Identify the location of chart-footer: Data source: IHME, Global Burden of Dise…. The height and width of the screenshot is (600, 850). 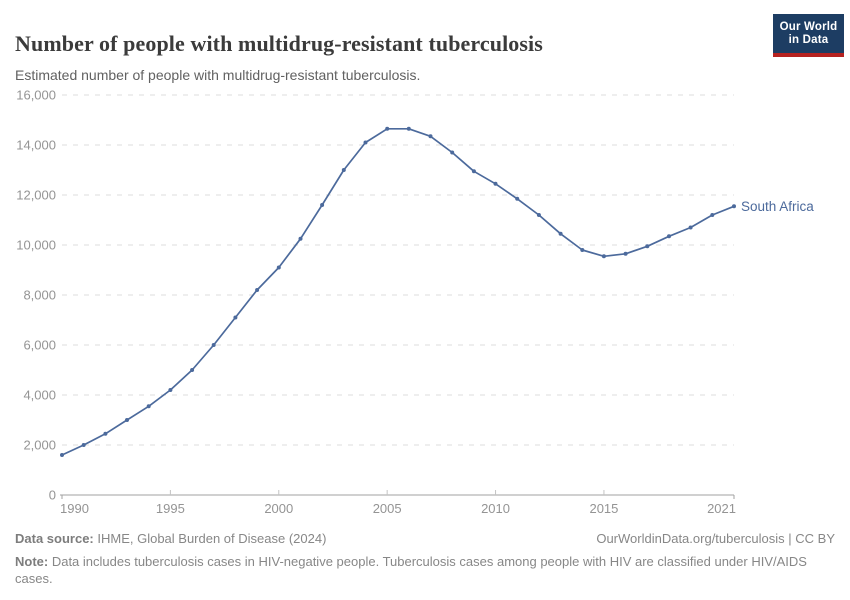
(425, 558).